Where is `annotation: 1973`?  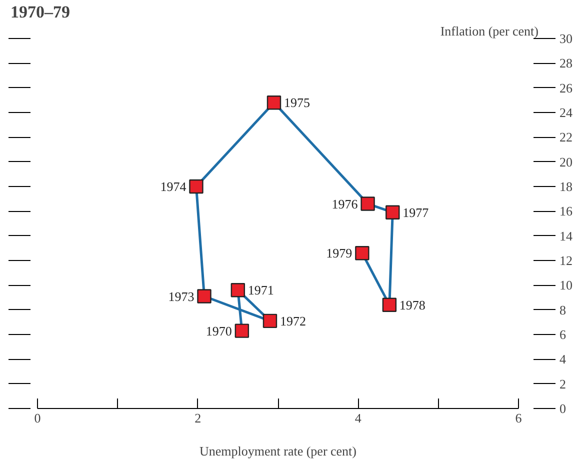 annotation: 1973 is located at coordinates (181, 296).